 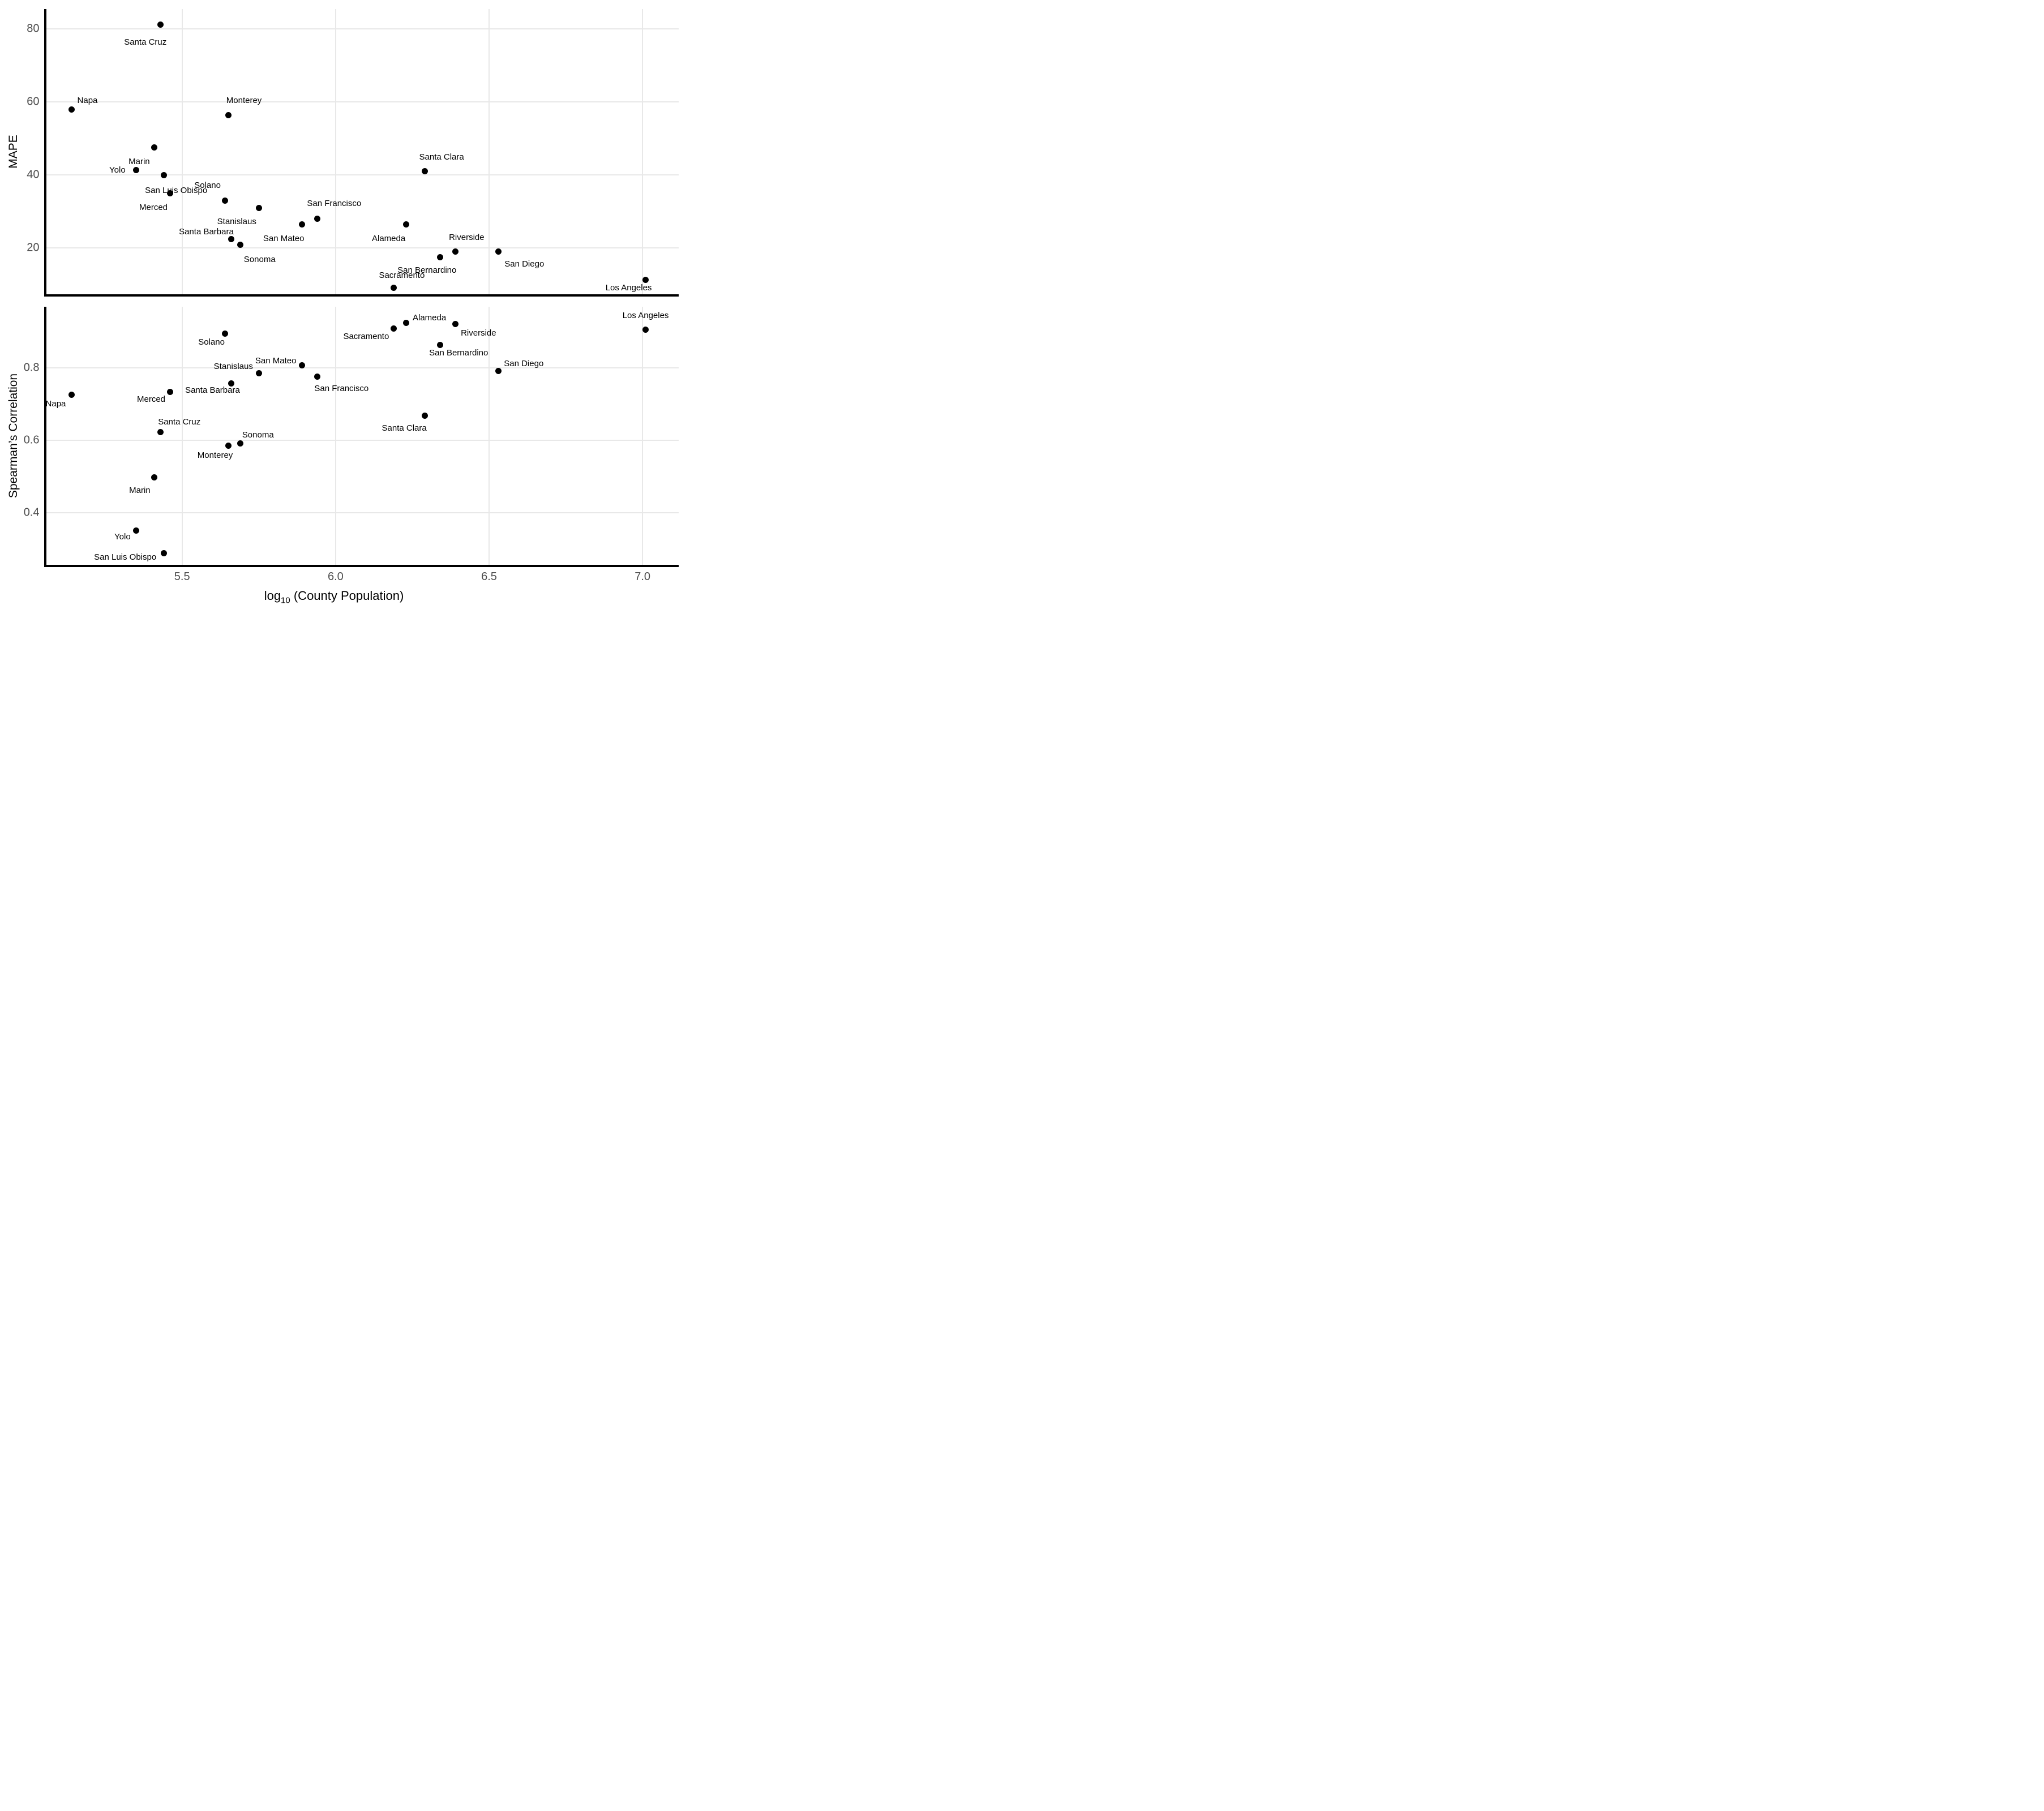 I want to click on data-point-san-francisco, so click(x=317, y=377).